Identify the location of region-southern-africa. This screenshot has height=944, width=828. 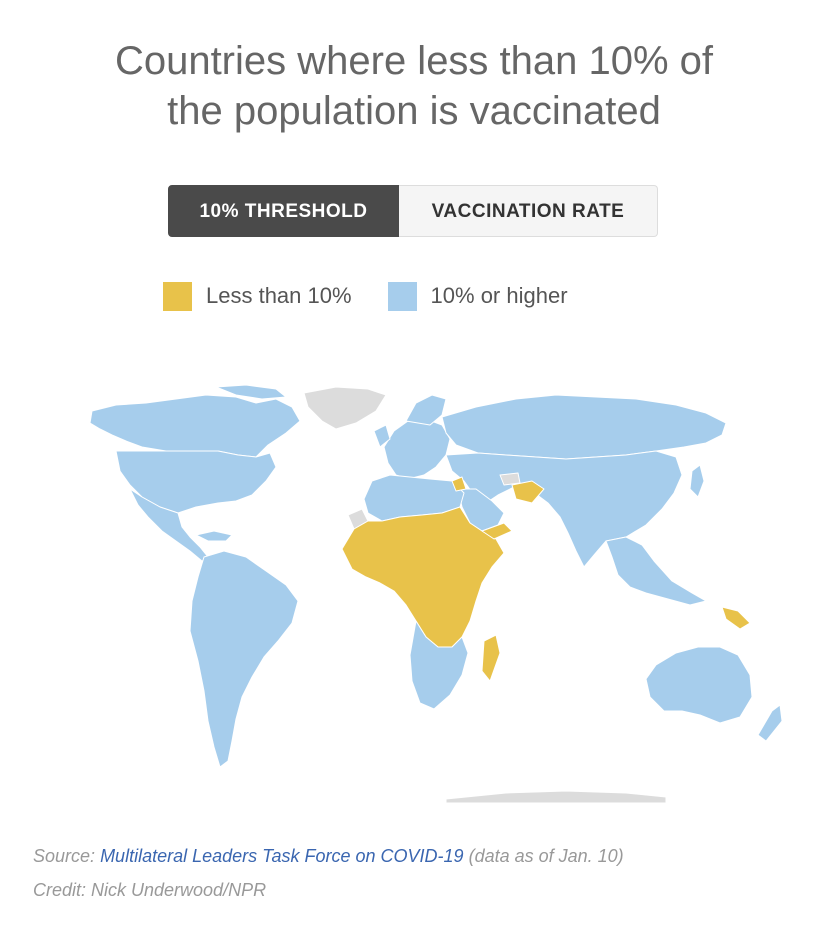
(439, 665).